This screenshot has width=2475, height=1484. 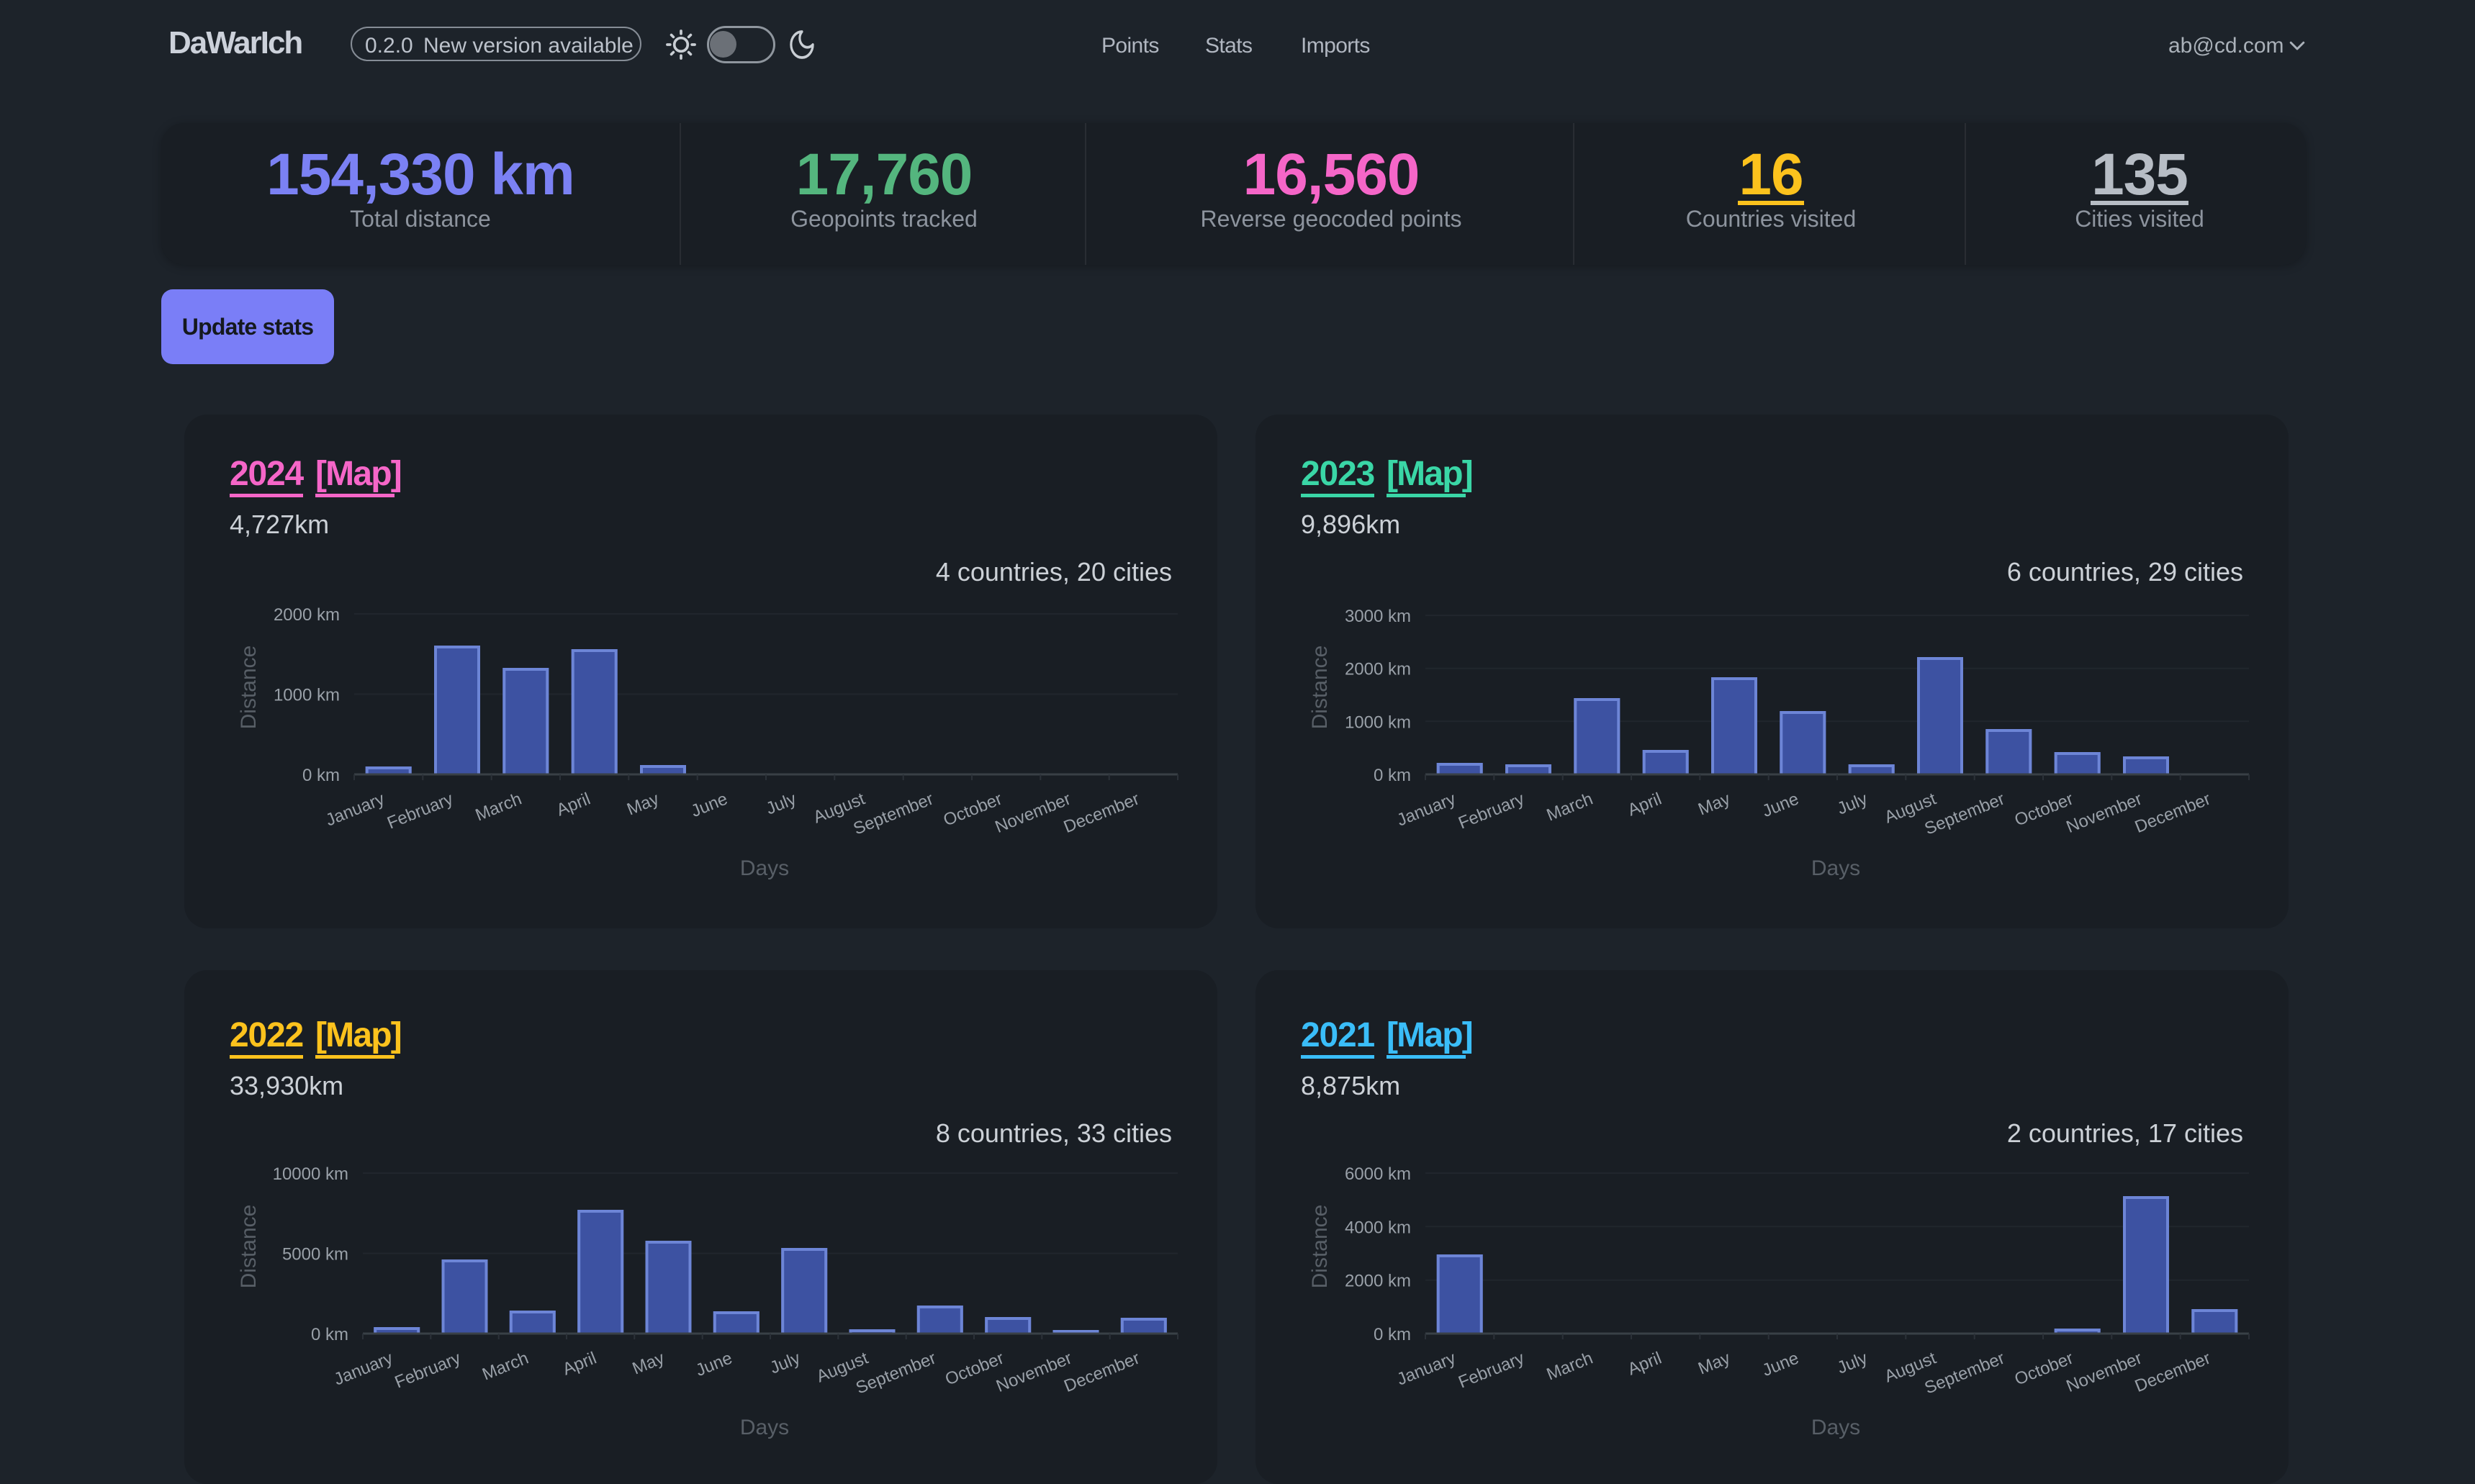 I want to click on svg-text: 4000 km, so click(x=1378, y=1227).